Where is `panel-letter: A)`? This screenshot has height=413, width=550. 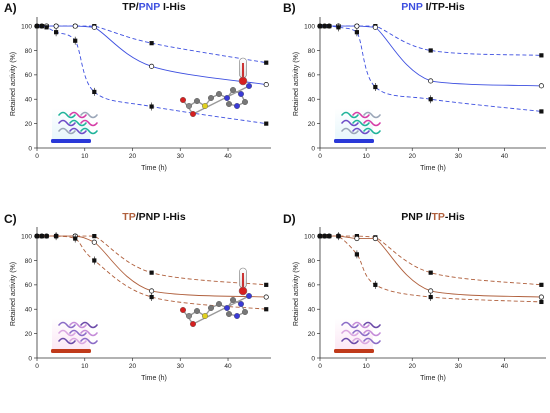
panel-letter: A) is located at coordinates (10, 8).